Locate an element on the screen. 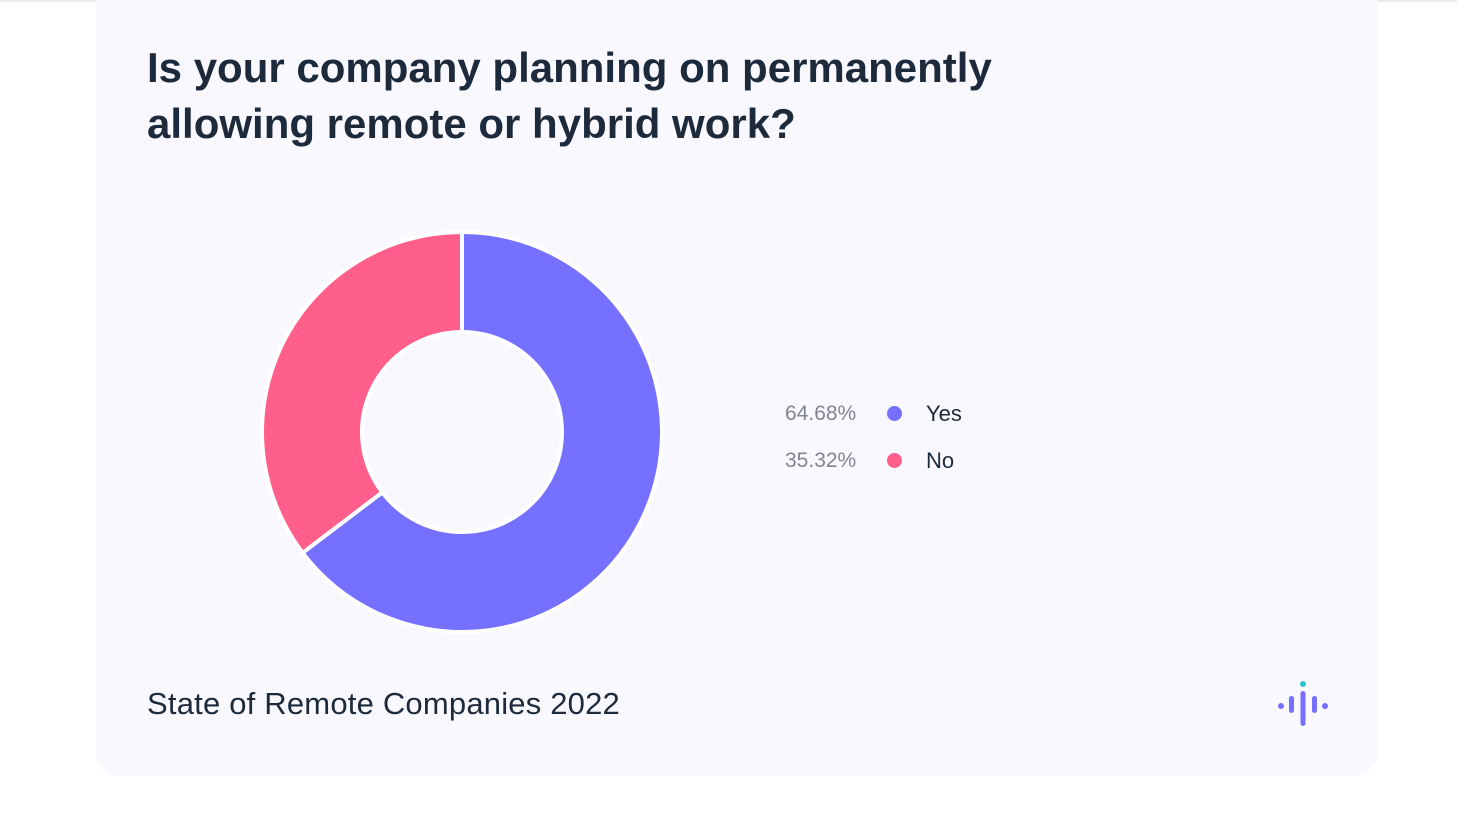 This screenshot has height=828, width=1457. donut-slices is located at coordinates (462, 431).